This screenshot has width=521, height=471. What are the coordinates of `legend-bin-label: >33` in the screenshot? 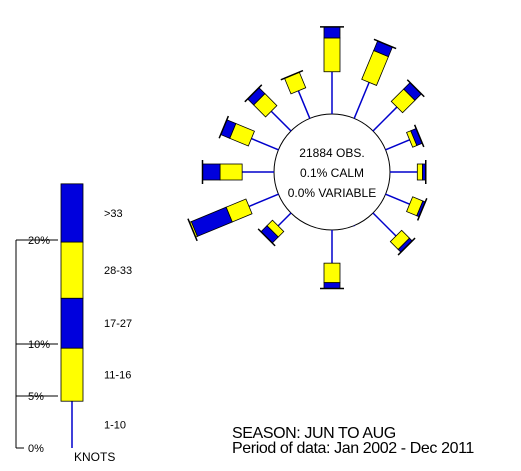 It's located at (113, 214).